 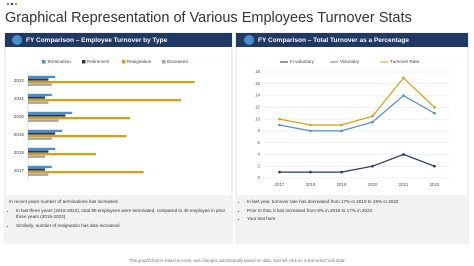 I want to click on y-tick-label: 2020, so click(x=19, y=116).